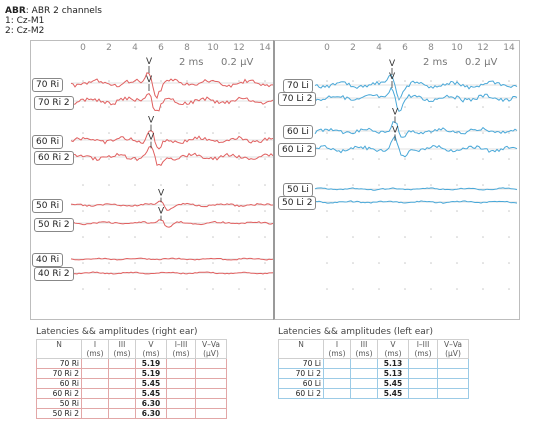 The image size is (545, 435). I want to click on trace-label-60-ri: 60 Ri, so click(48, 142).